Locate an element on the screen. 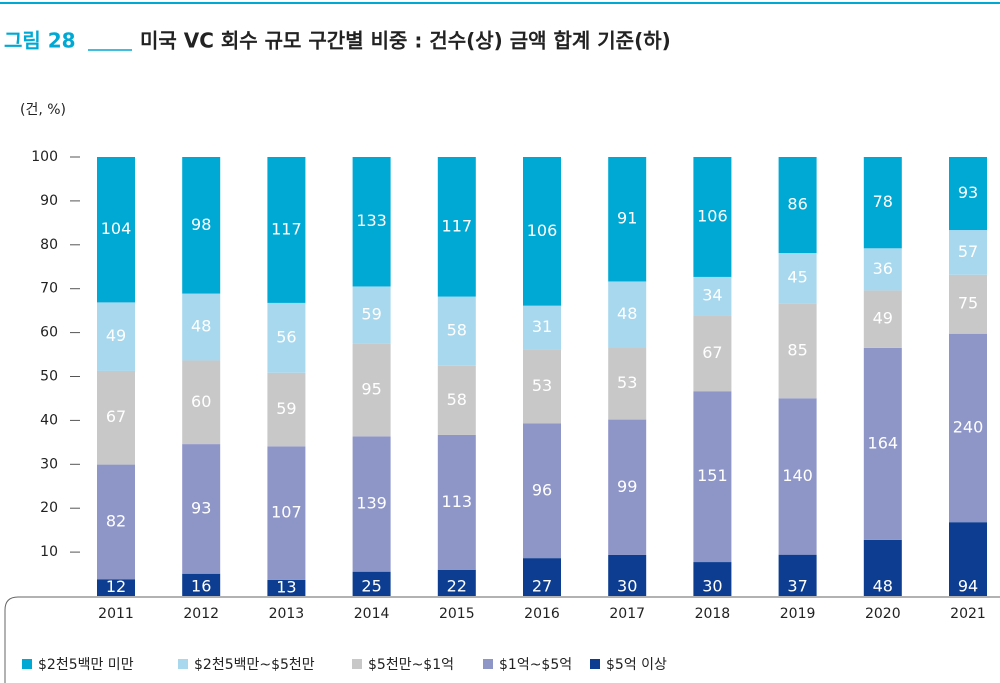  data-label: 82 is located at coordinates (116, 520).